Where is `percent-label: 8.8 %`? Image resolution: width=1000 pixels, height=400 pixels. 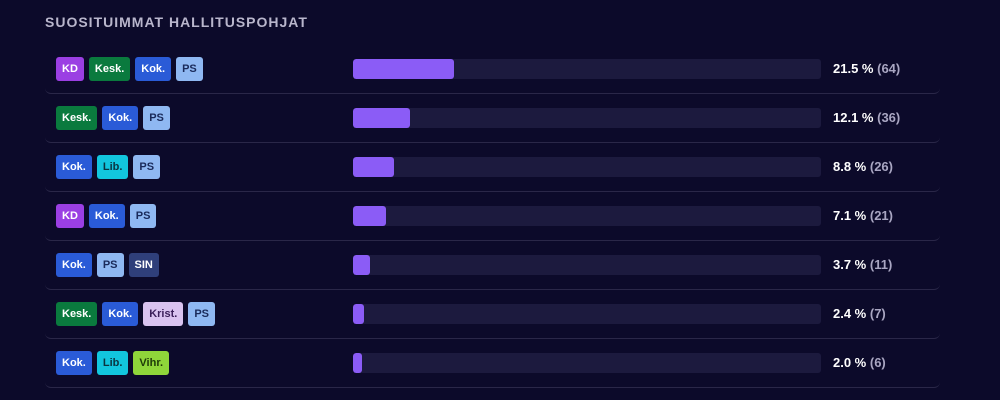
percent-label: 8.8 % is located at coordinates (850, 166).